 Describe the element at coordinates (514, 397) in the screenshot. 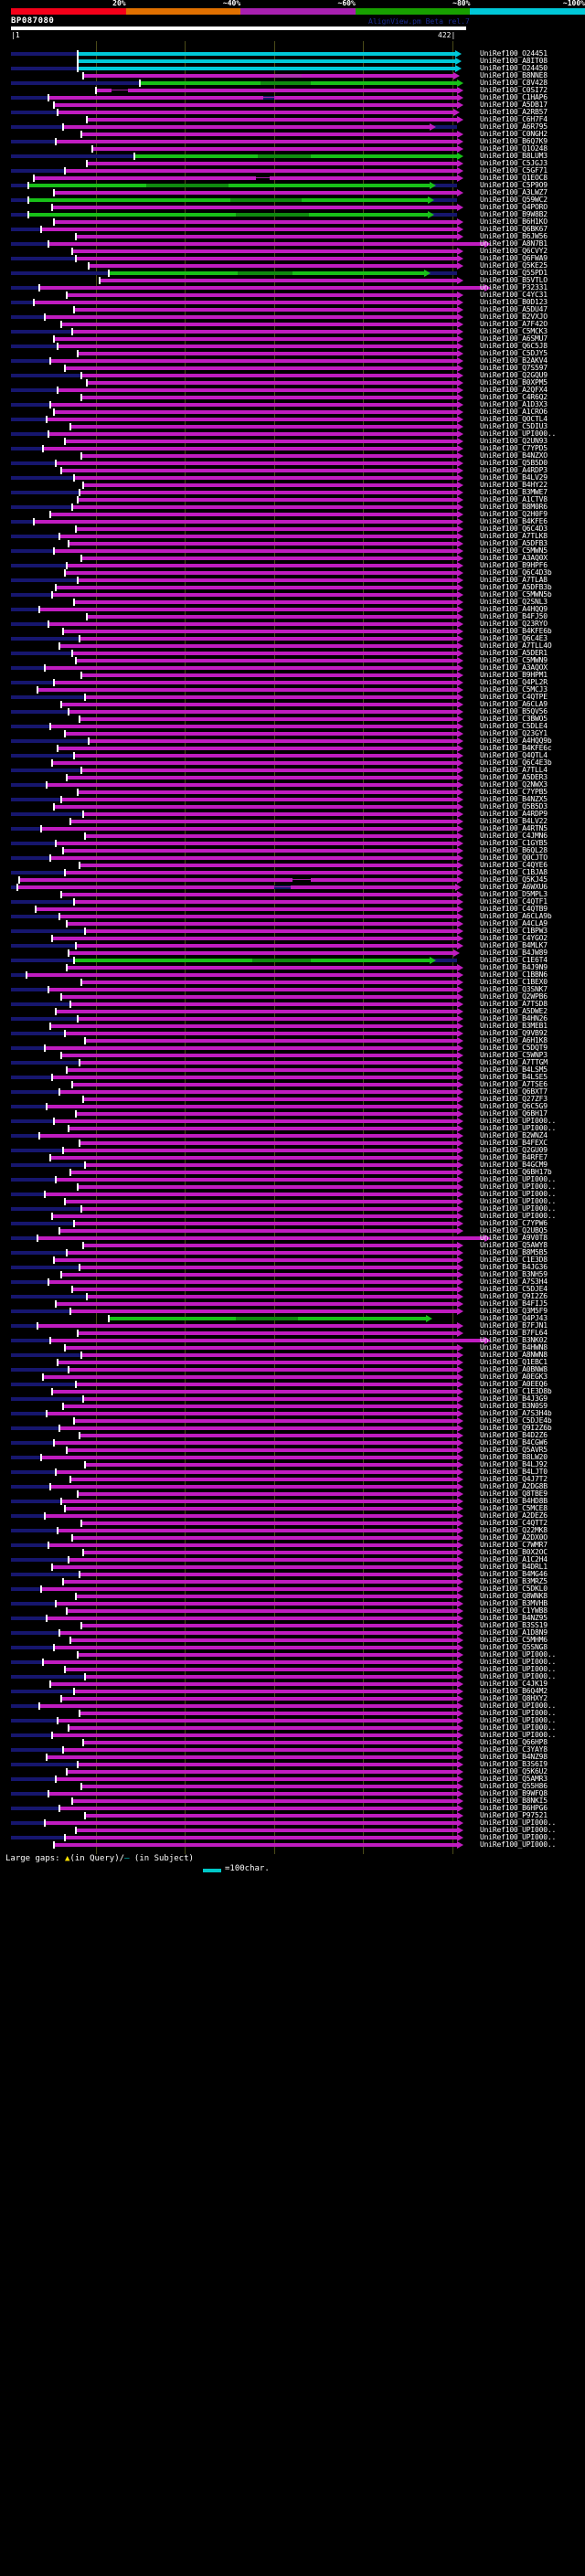

I see `hit-label: UniRef100_C4R6Q2` at that location.